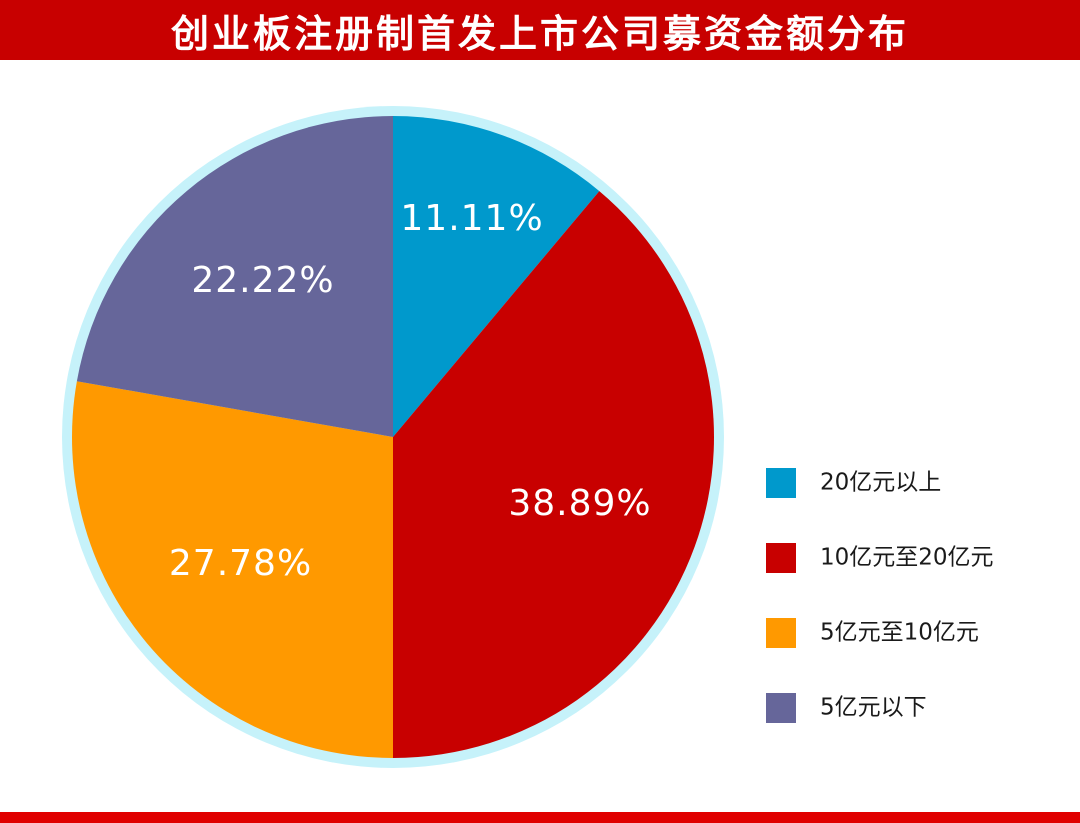  I want to click on legend-label: 10亿元至20亿元, so click(907, 558).